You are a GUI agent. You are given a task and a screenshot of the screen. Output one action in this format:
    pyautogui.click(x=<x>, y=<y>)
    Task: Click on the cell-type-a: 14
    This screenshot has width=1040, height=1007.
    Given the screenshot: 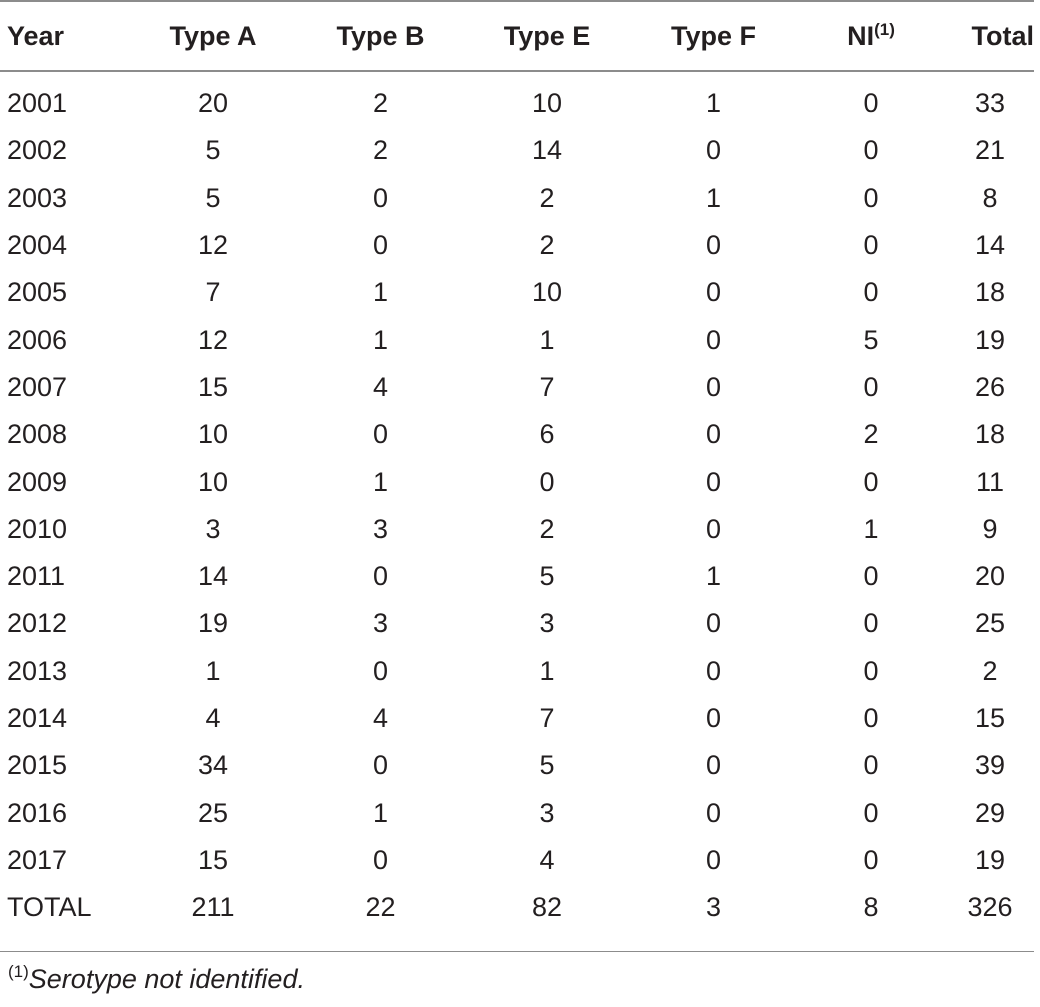 What is the action you would take?
    pyautogui.click(x=213, y=576)
    